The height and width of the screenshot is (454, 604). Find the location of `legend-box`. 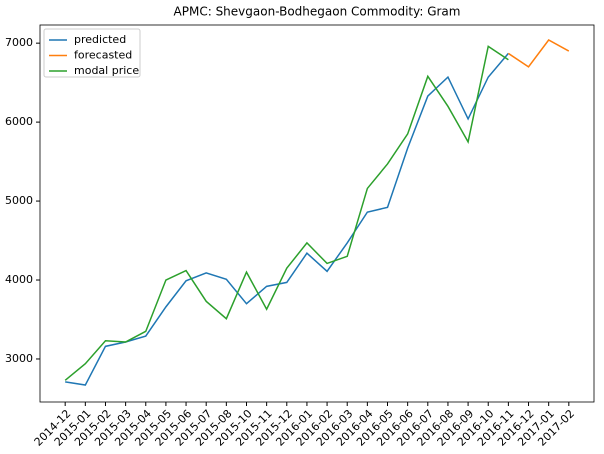

legend-box is located at coordinates (92, 53).